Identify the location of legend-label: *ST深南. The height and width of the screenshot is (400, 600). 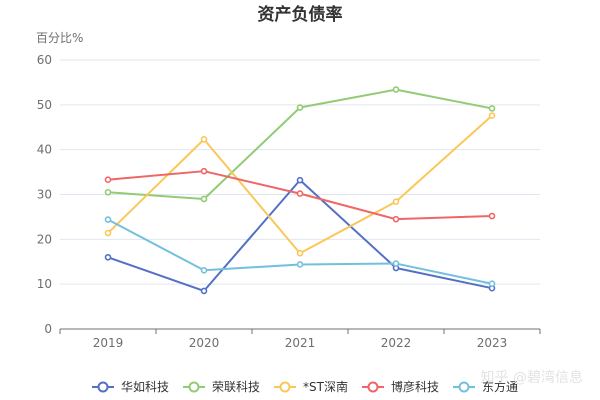
(325, 386).